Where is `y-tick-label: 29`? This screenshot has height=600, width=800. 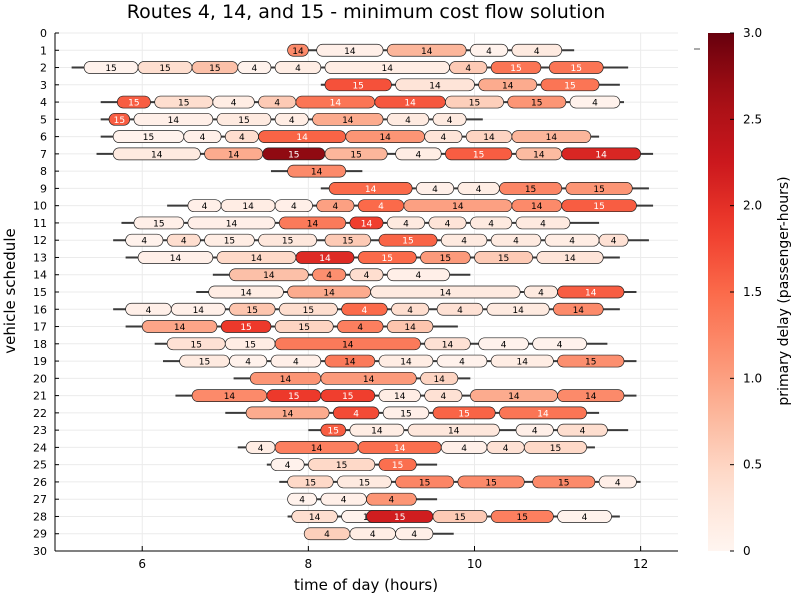
y-tick-label: 29 is located at coordinates (40, 534).